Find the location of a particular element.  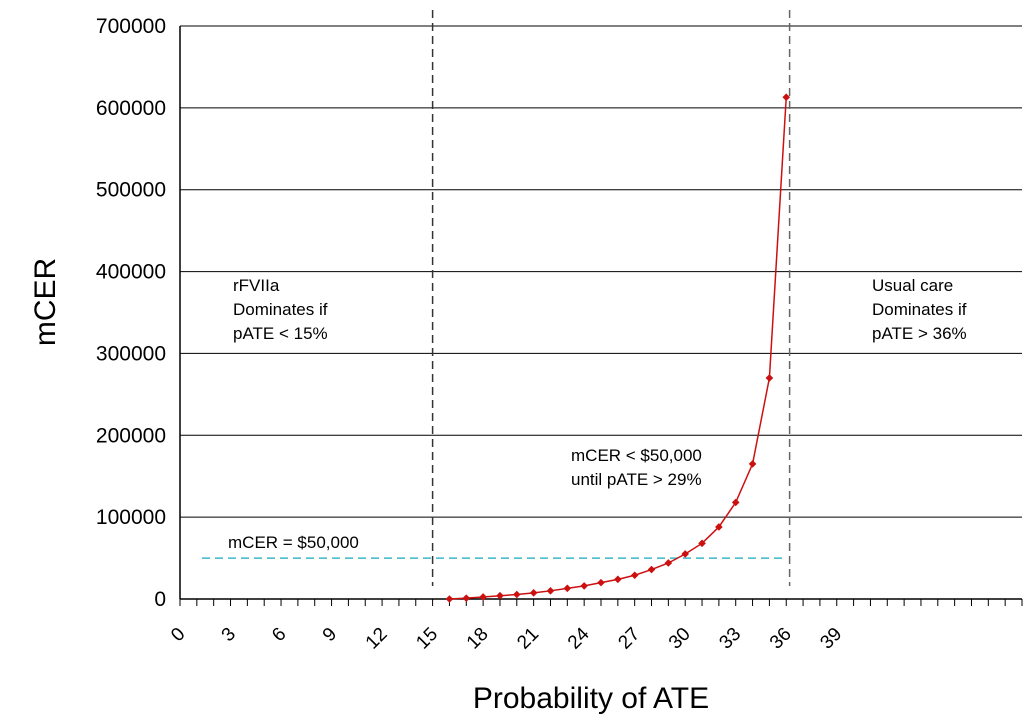

y-tick-label: 700000 is located at coordinates (131, 26).